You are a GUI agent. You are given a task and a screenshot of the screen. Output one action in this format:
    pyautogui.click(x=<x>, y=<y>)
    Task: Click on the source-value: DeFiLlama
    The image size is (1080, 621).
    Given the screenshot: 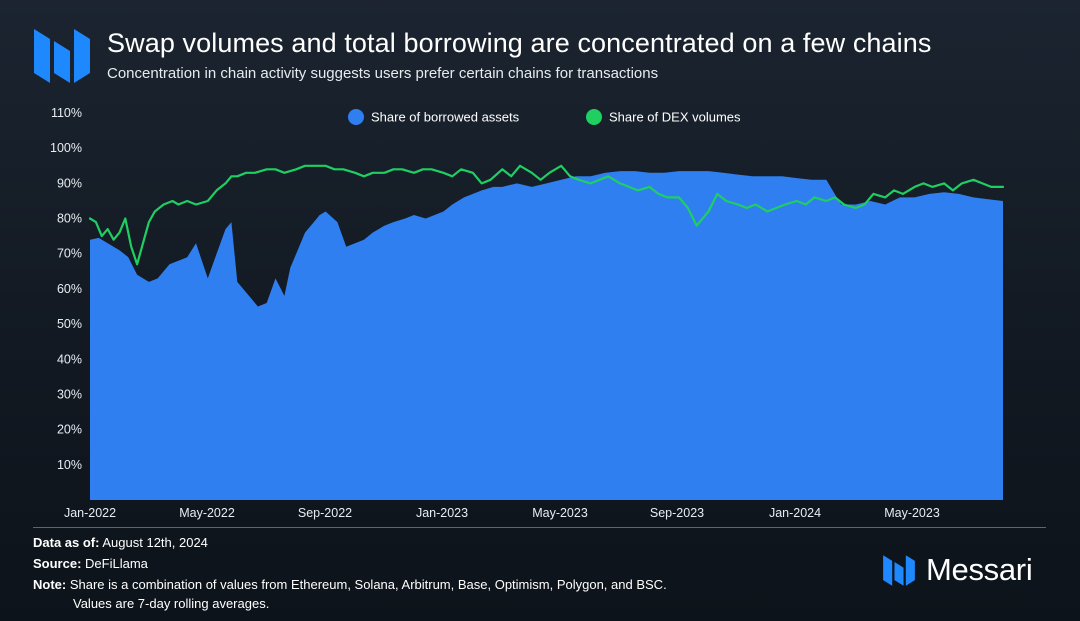 What is the action you would take?
    pyautogui.click(x=116, y=563)
    